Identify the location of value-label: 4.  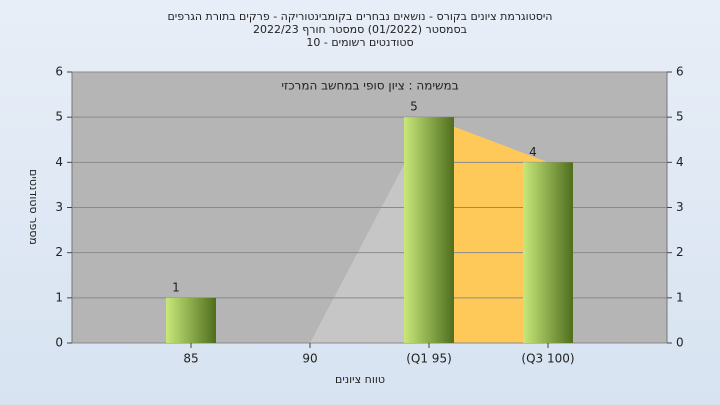
(533, 152).